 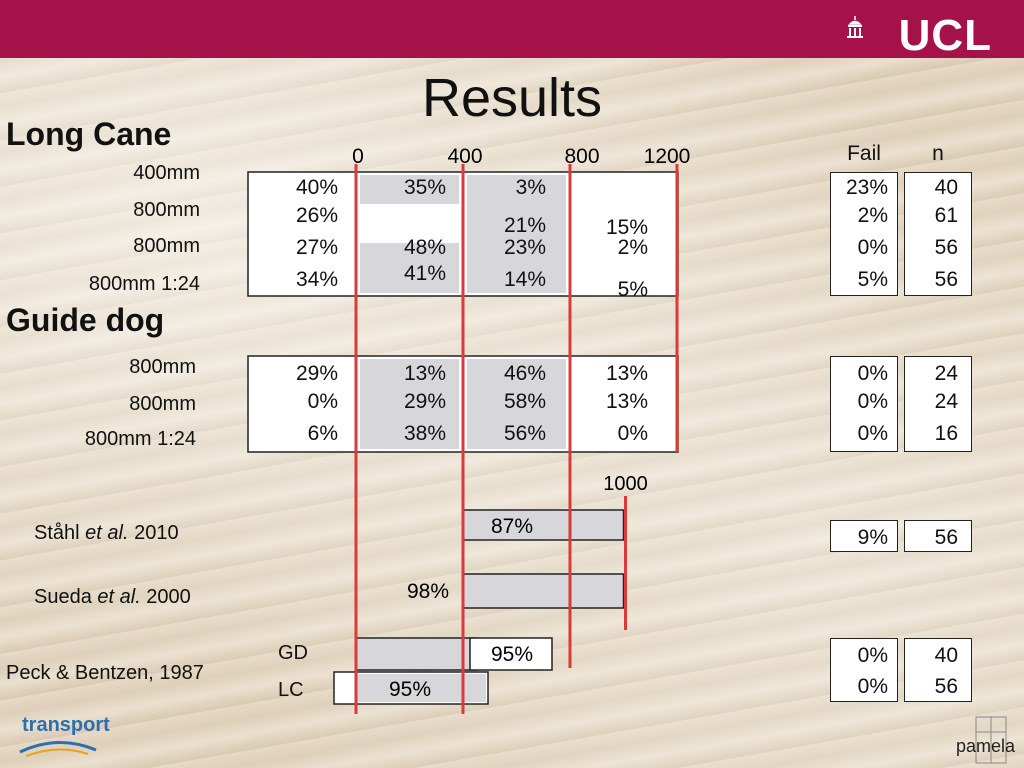 What do you see at coordinates (872, 247) in the screenshot?
I see `lc-fail-2: 0%` at bounding box center [872, 247].